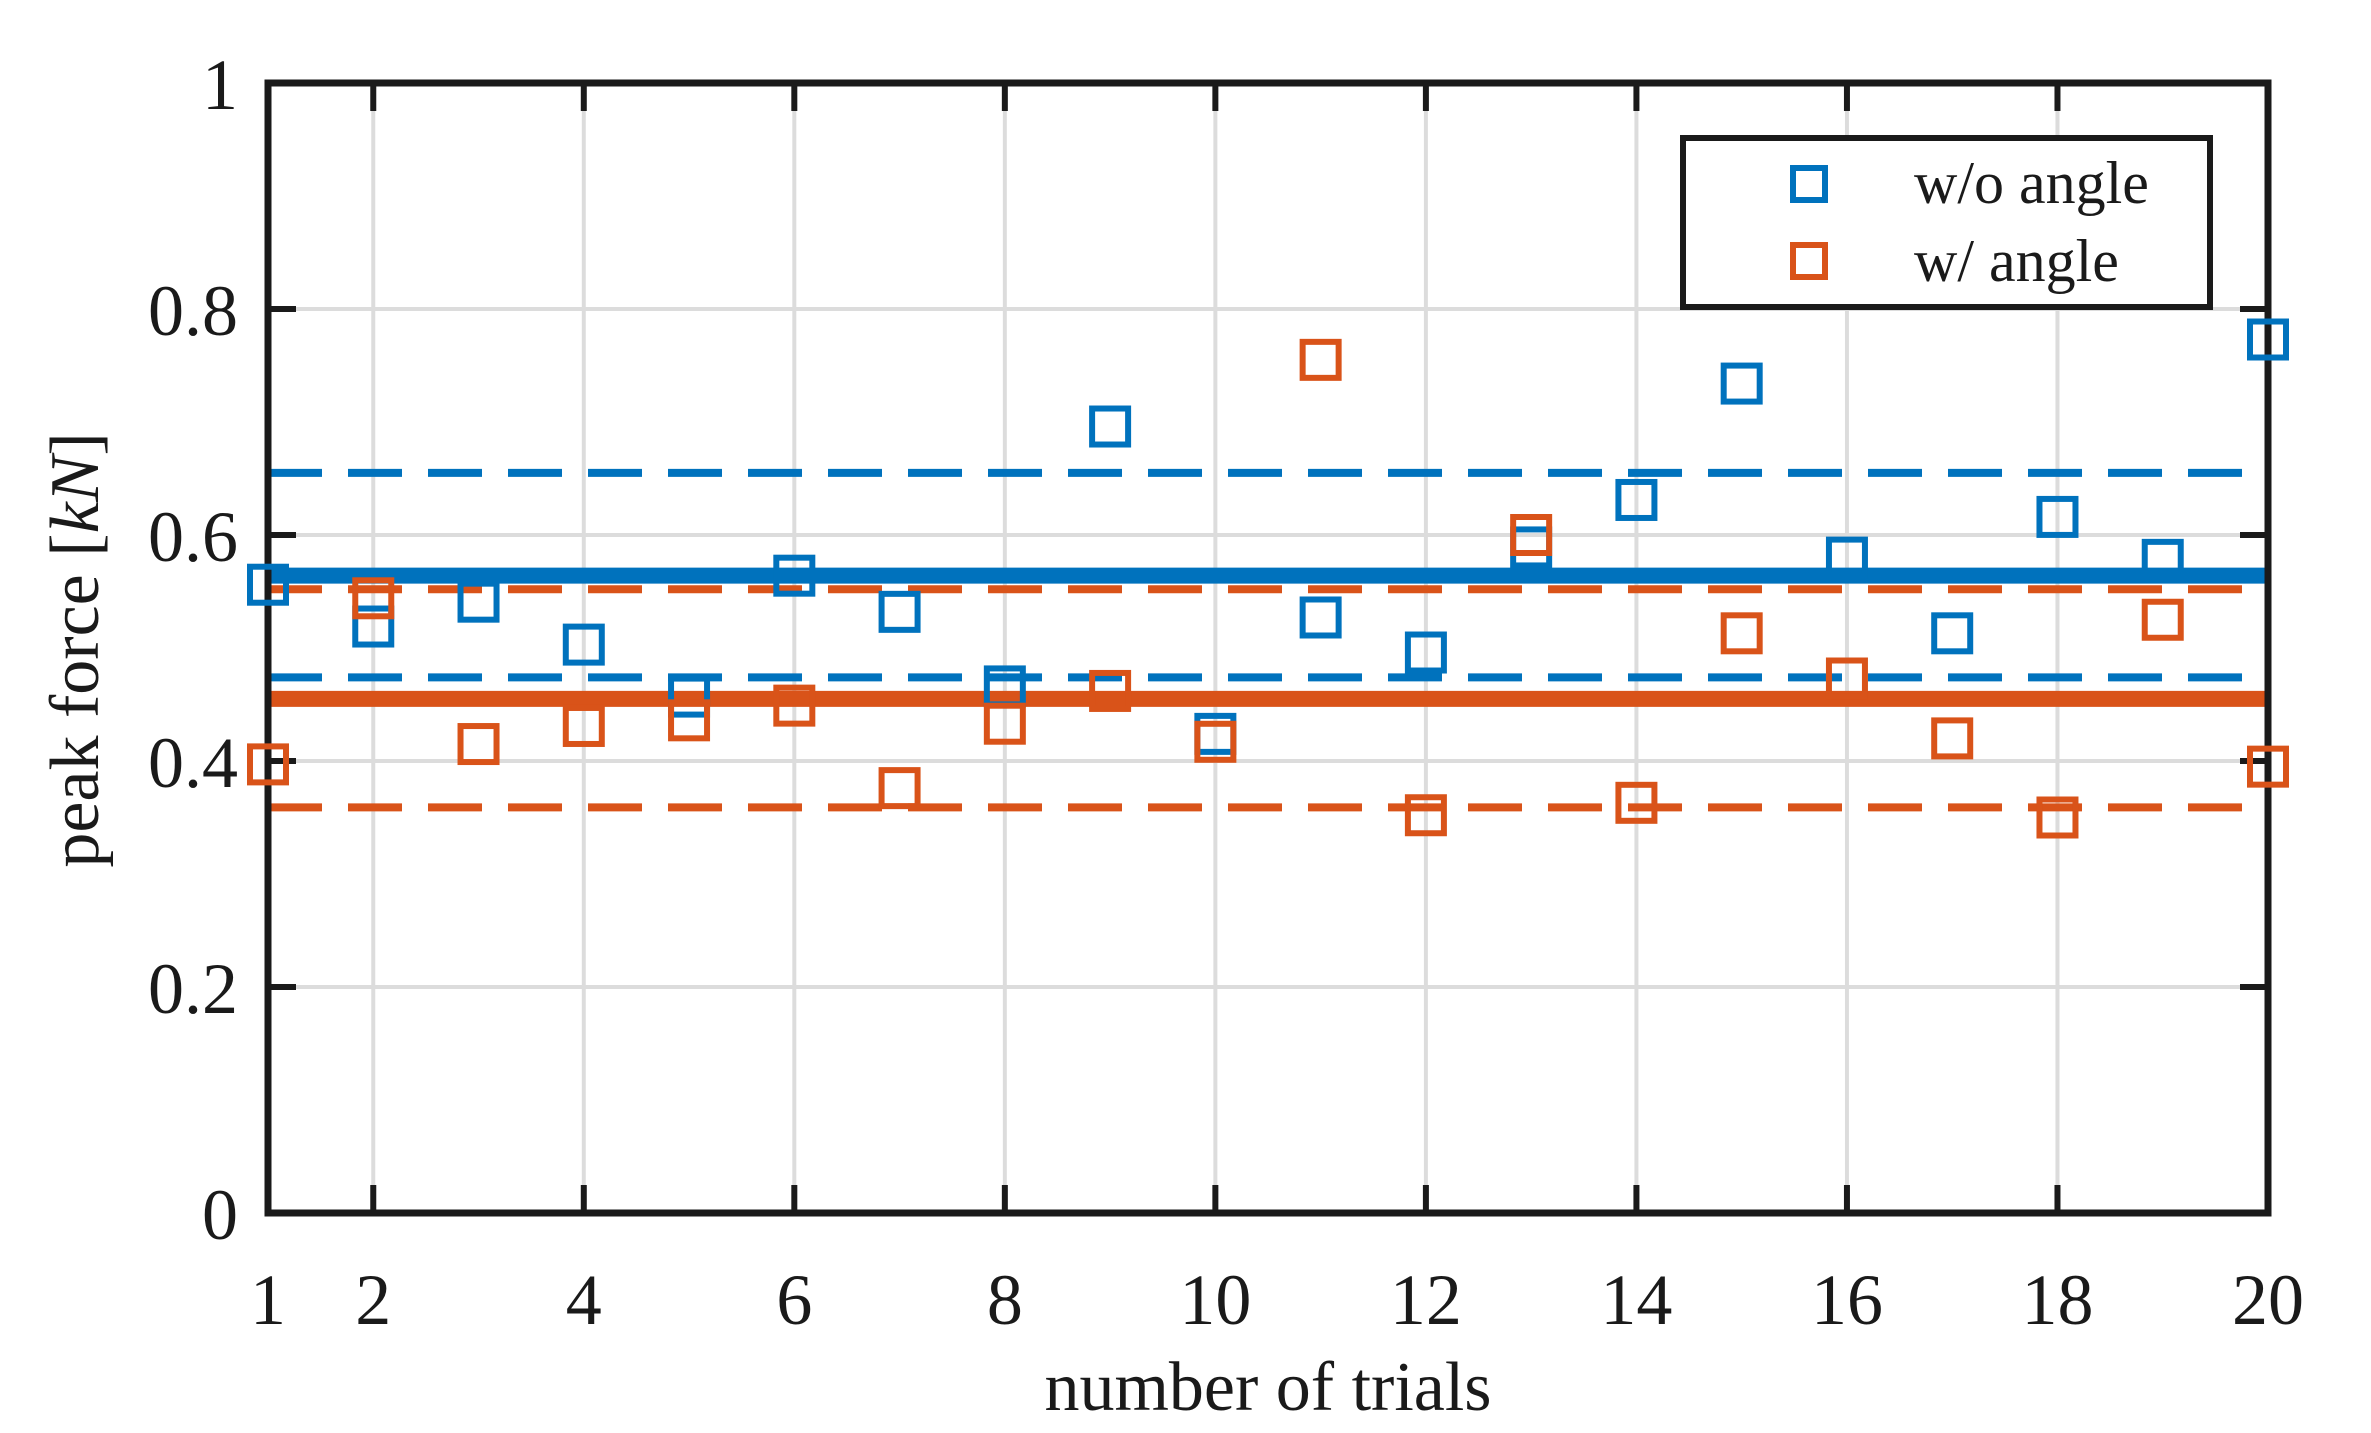 This screenshot has height=1433, width=2371. What do you see at coordinates (1946, 222) in the screenshot?
I see `legend: w/o angle w/ angle` at bounding box center [1946, 222].